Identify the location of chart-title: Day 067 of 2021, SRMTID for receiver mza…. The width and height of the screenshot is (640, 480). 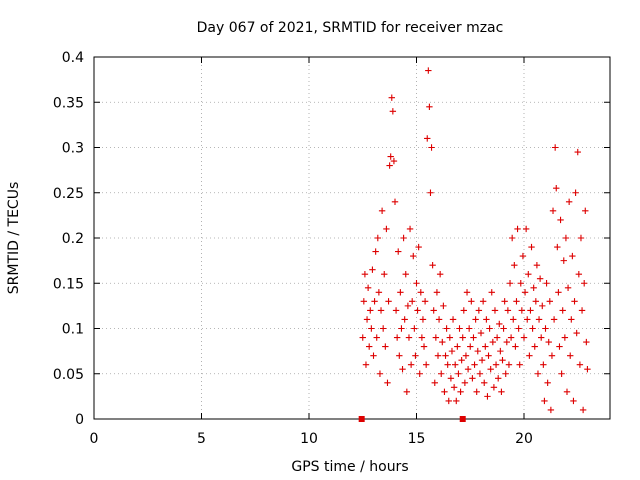
(350, 28).